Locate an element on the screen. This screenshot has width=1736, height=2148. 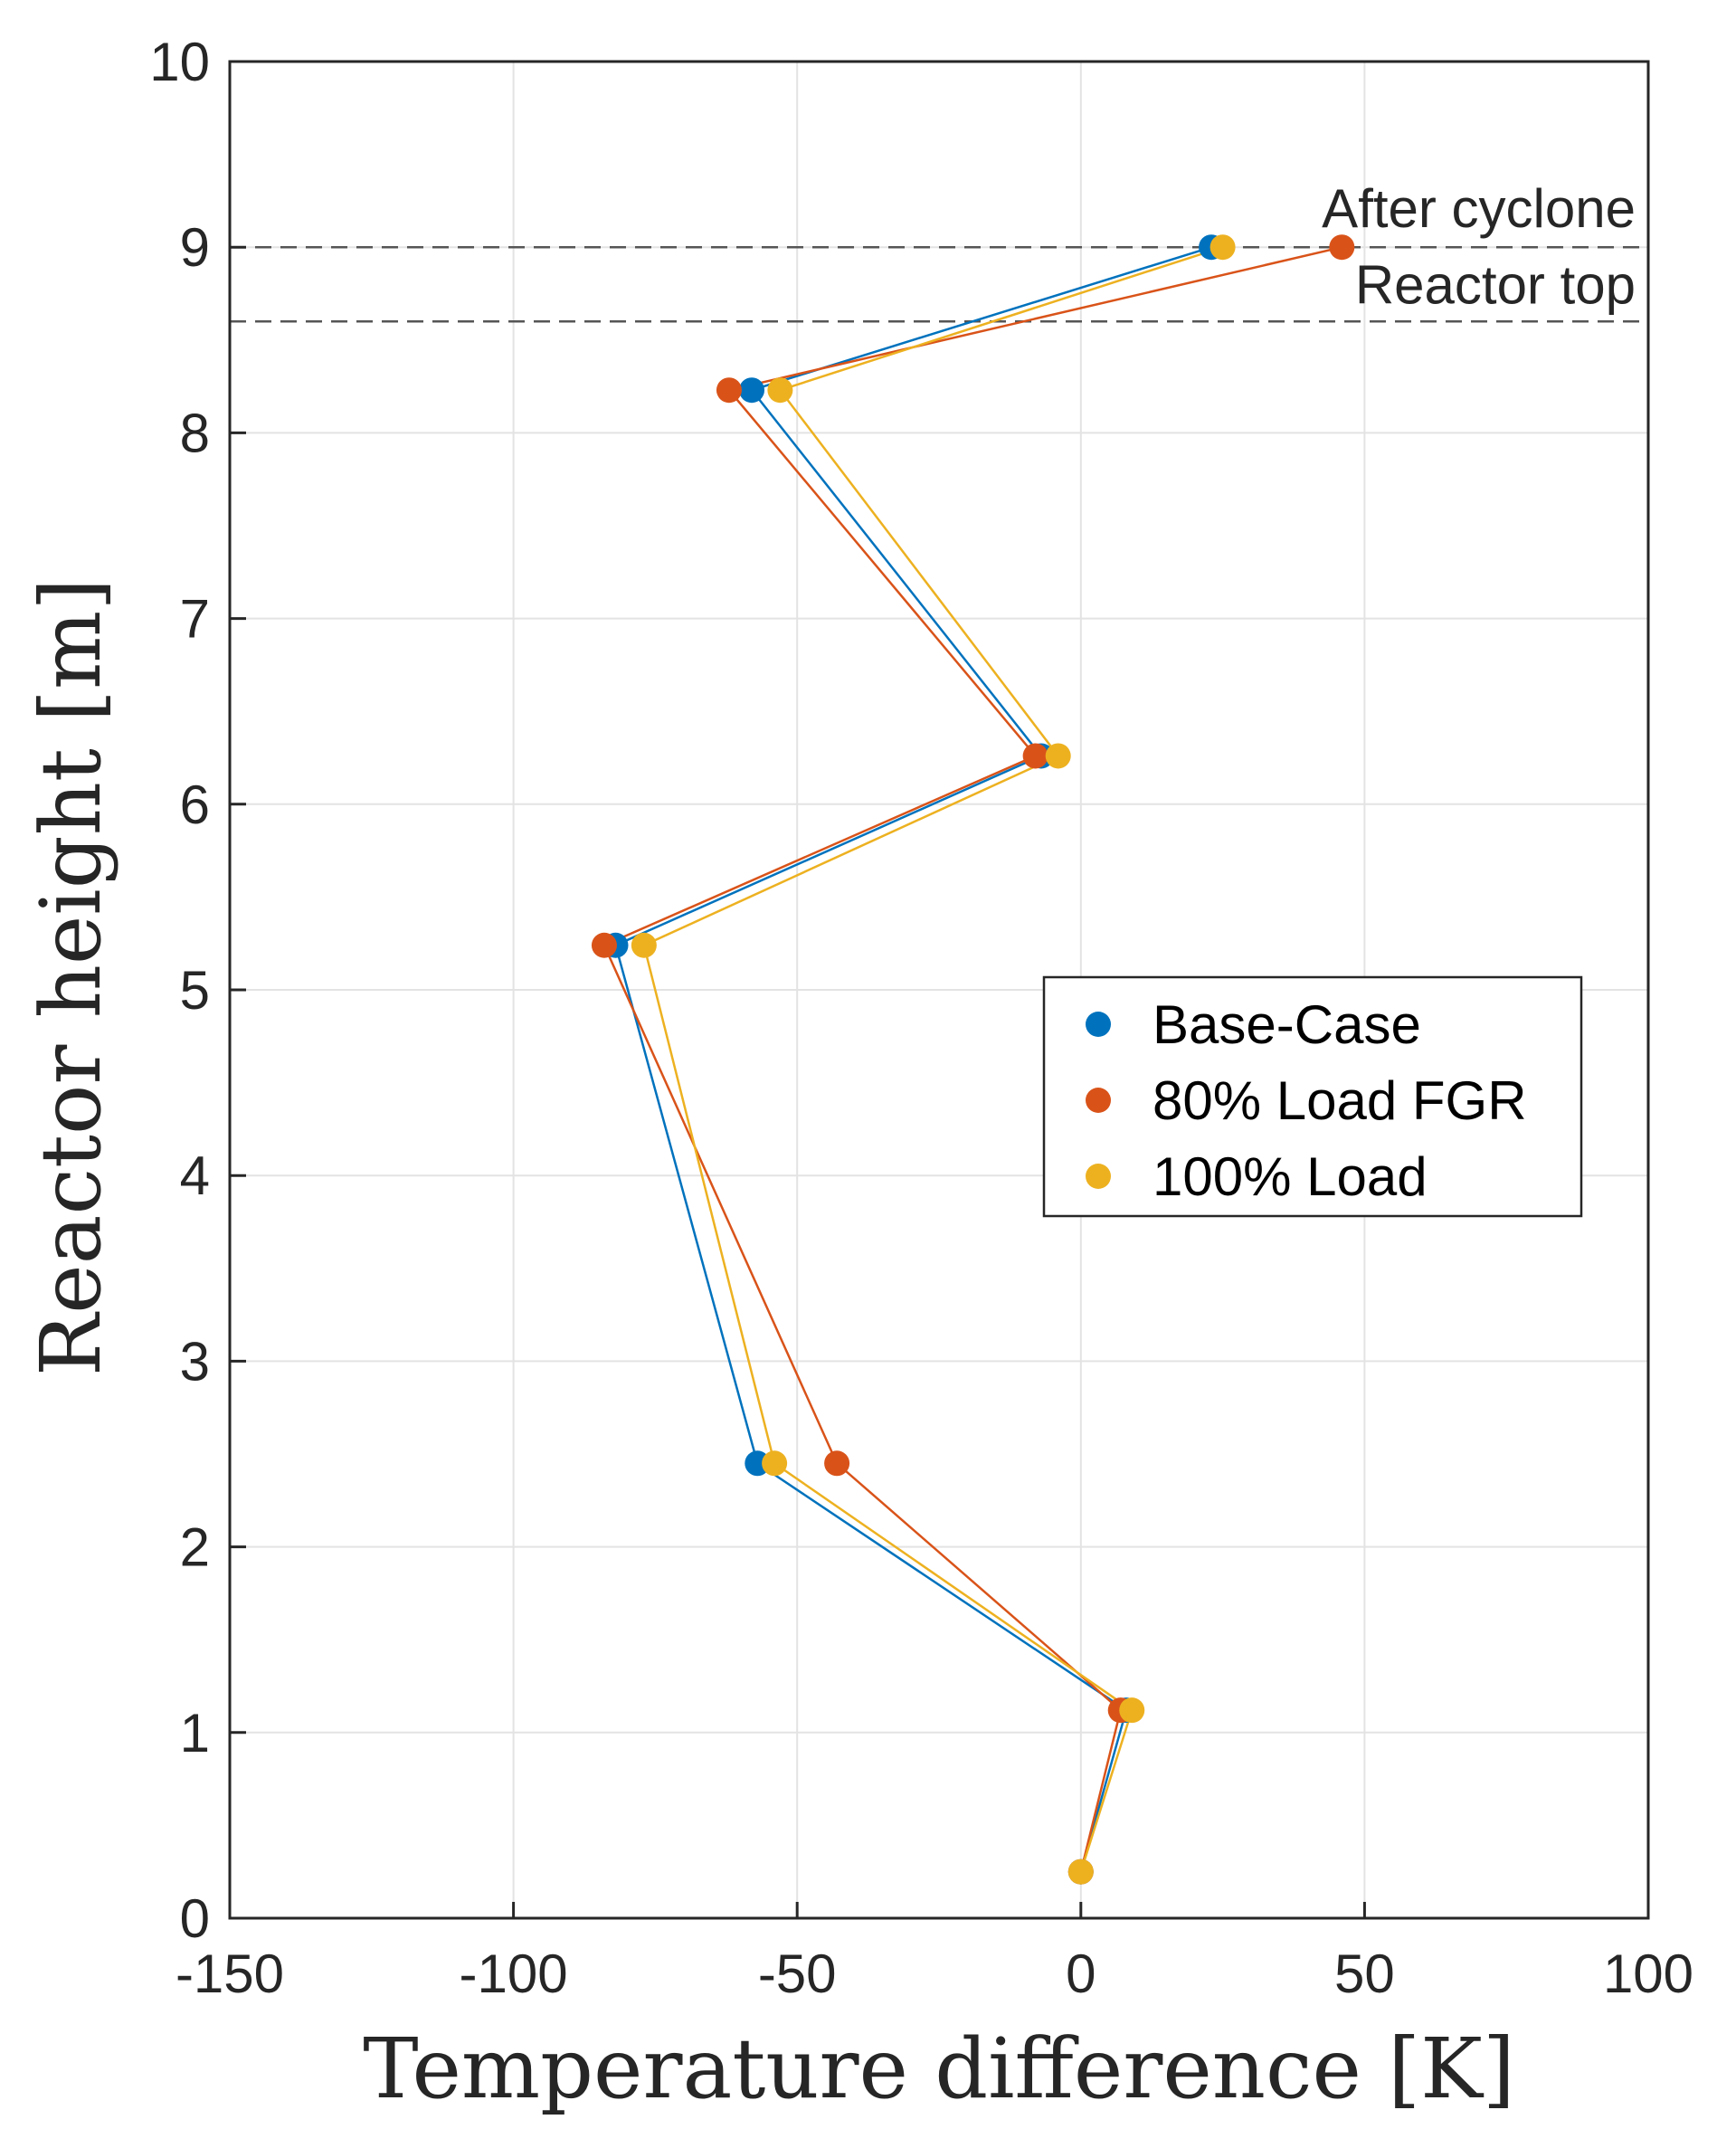
legend-label: 80% Load FGR is located at coordinates (1340, 1100).